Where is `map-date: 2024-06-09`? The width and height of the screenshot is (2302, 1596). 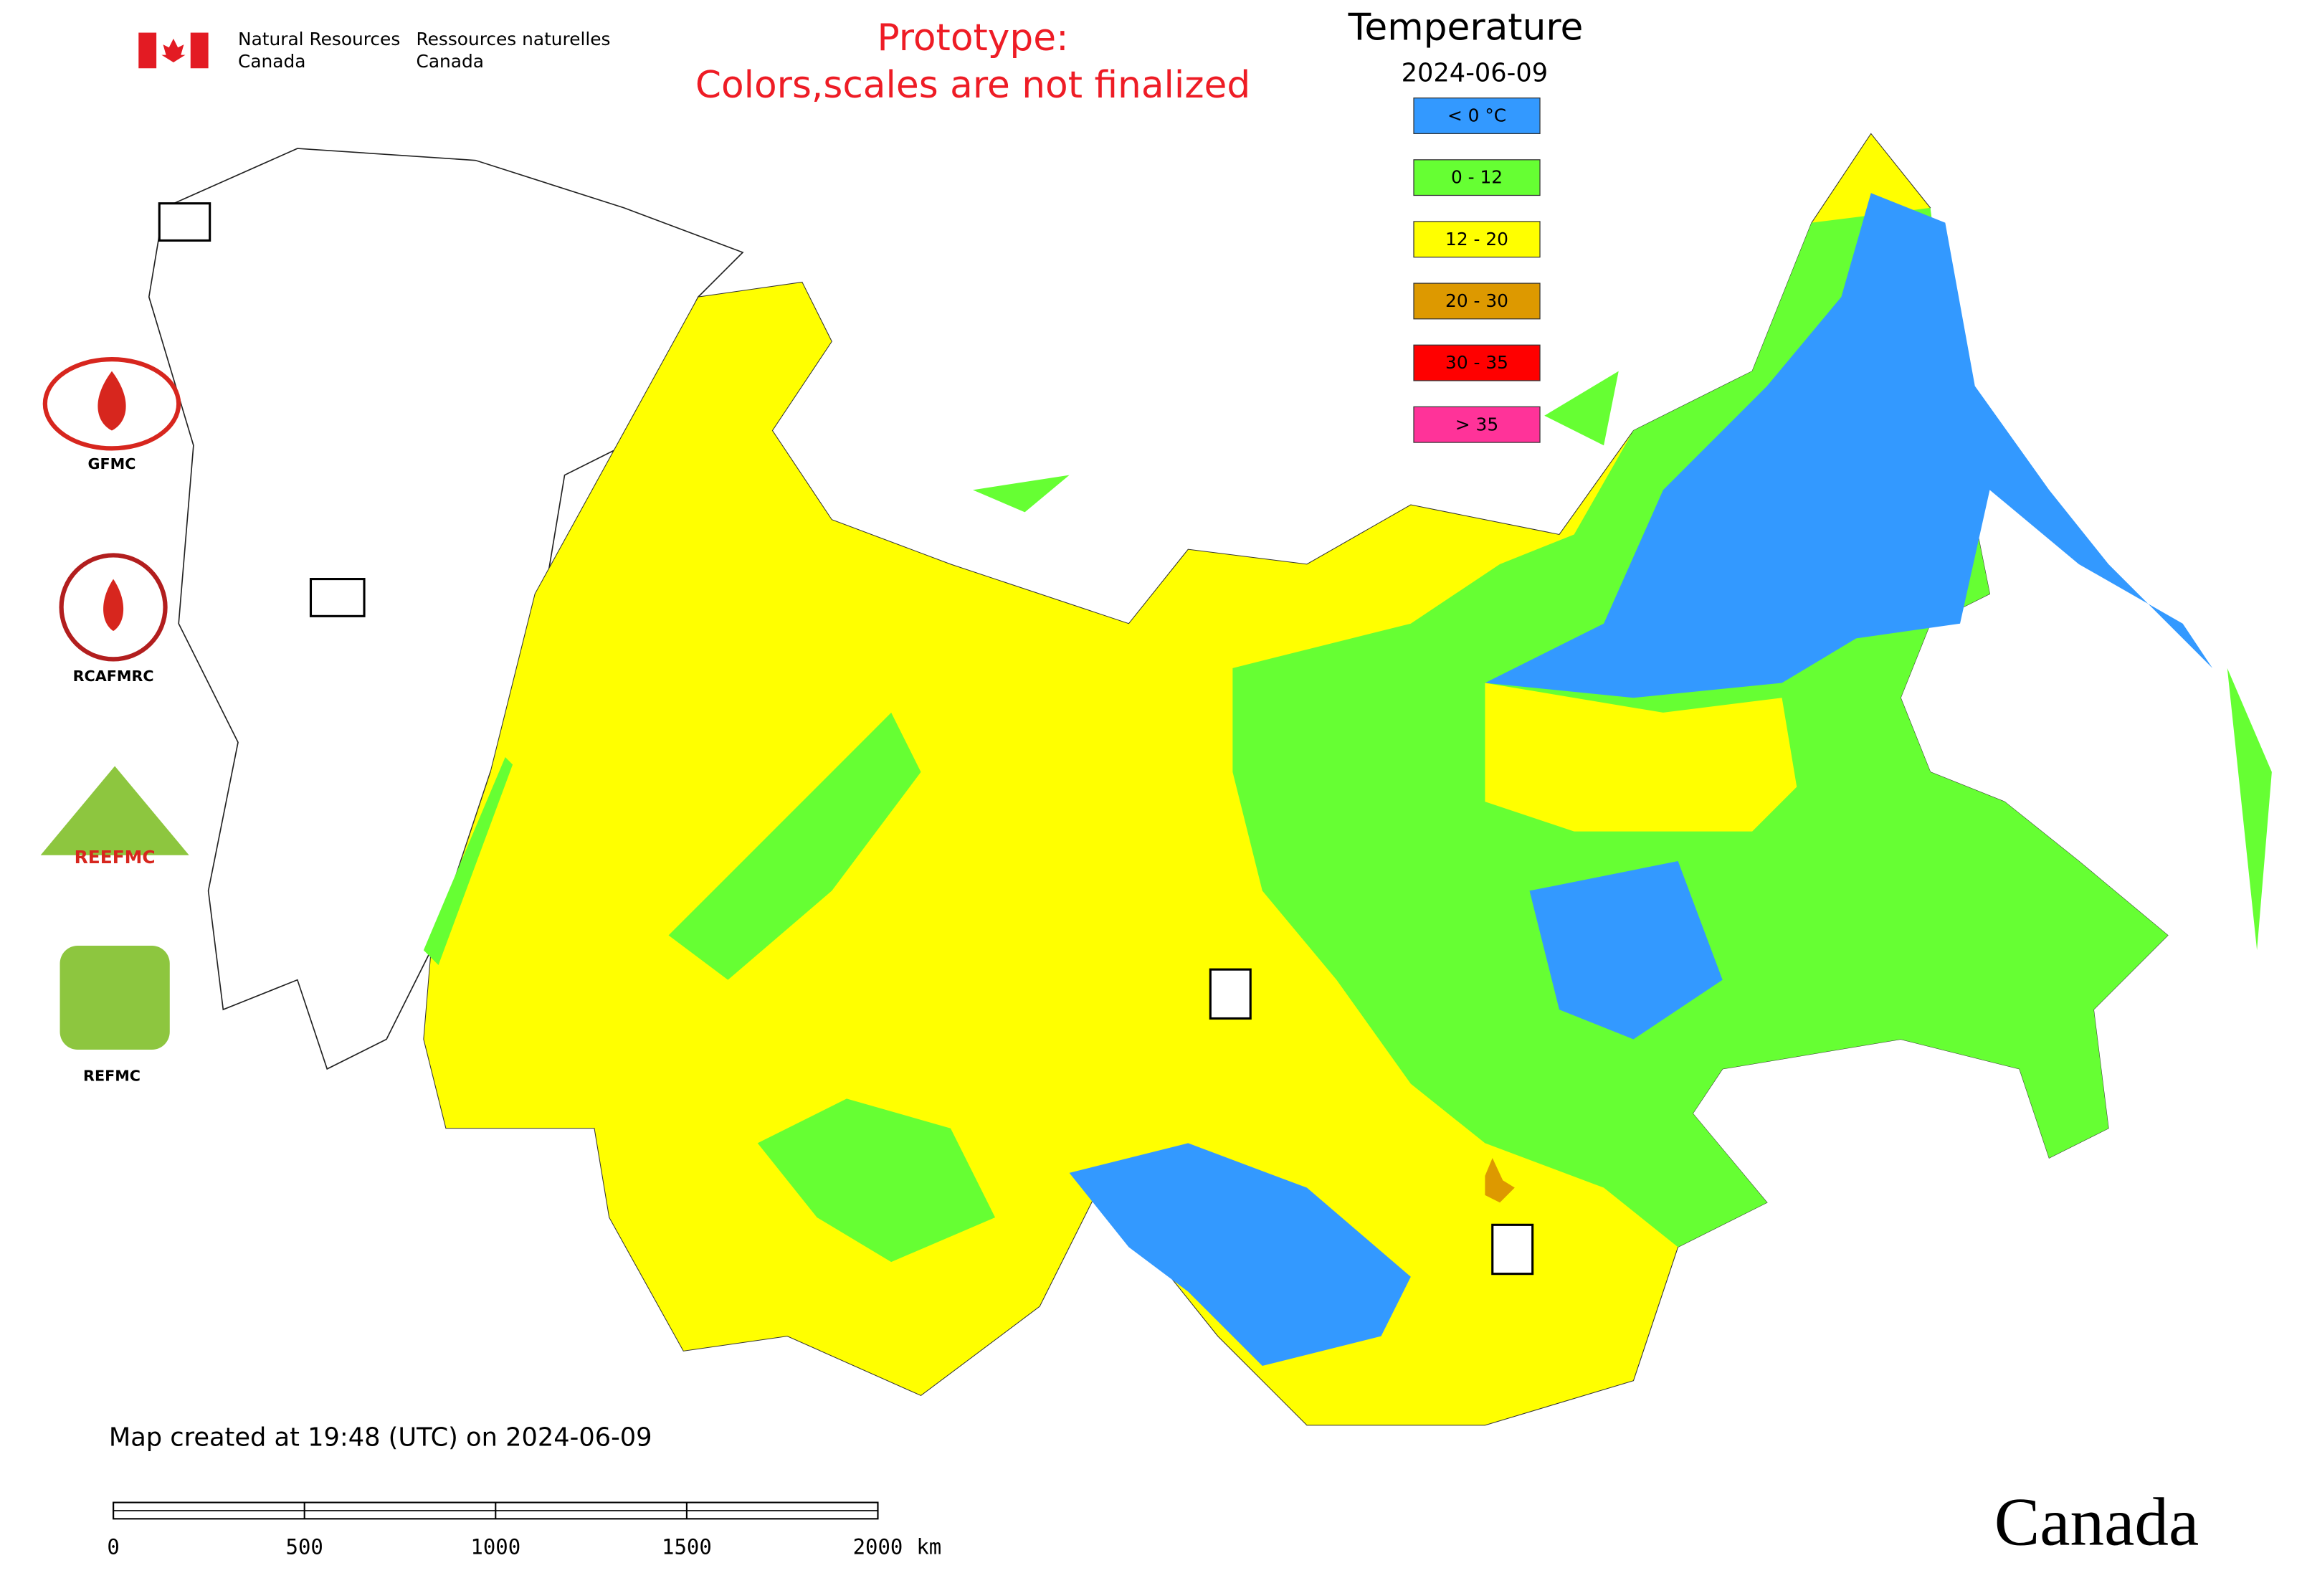
map-date: 2024-06-09 is located at coordinates (1475, 73).